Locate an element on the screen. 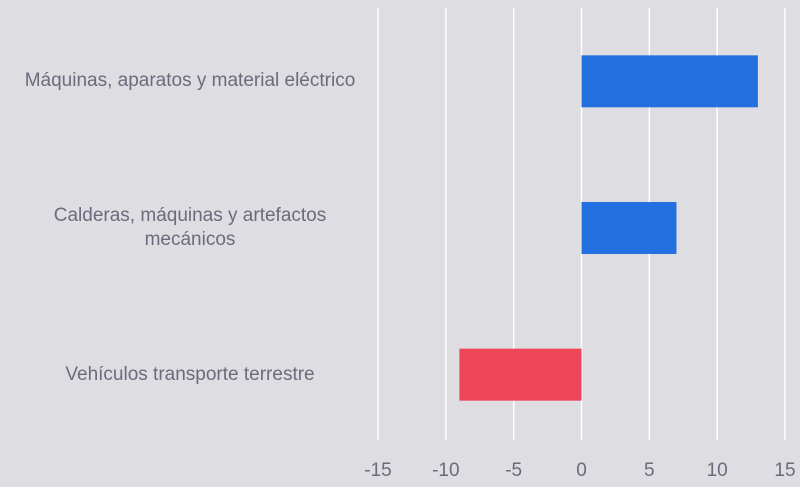 This screenshot has height=487, width=800. x-tick-label: 0 is located at coordinates (581, 470).